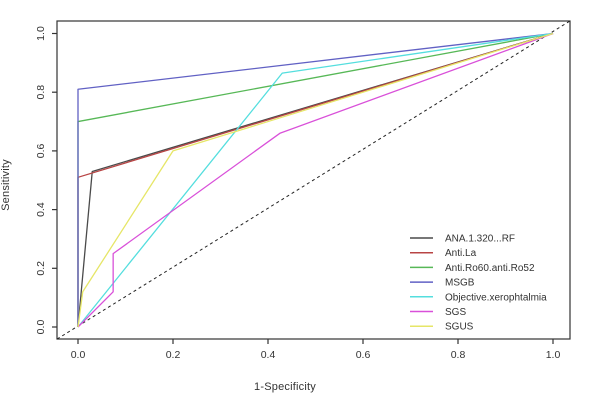 The image size is (600, 400). I want to click on legend-label: Anti.Ro60.anti.Ro52, so click(490, 268).